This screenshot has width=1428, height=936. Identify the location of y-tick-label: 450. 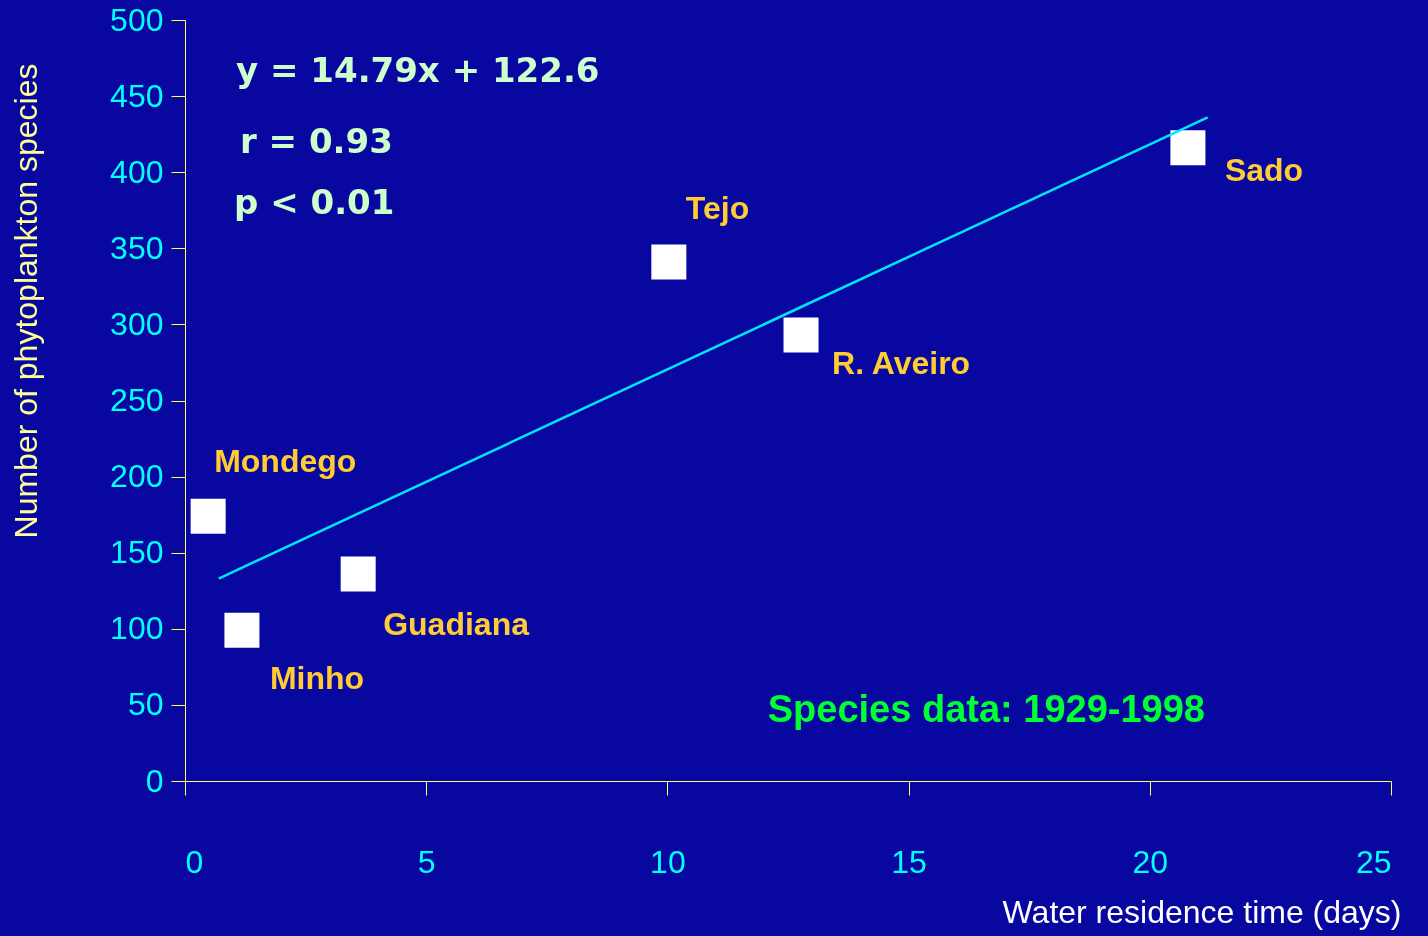
(137, 95).